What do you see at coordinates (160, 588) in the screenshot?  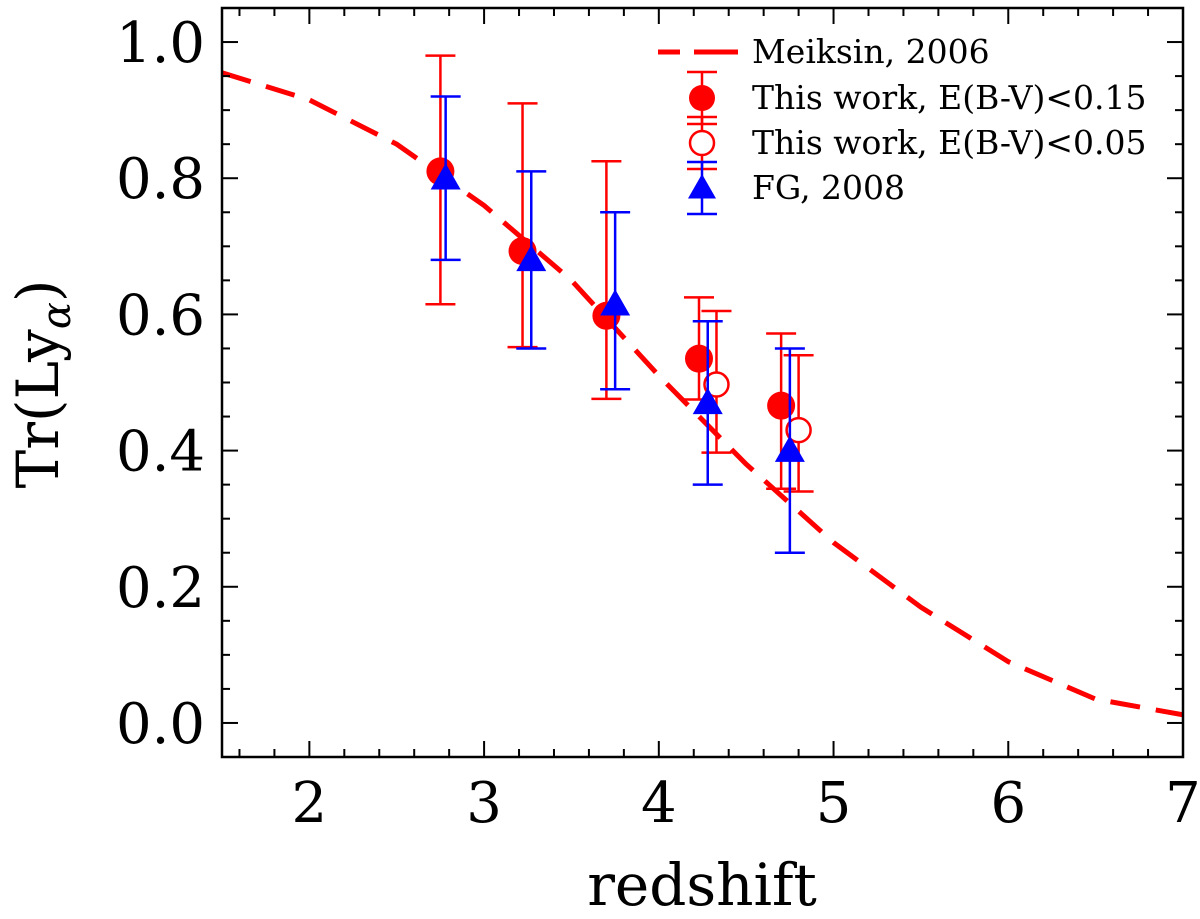 I see `y-tick-label: 0.2` at bounding box center [160, 588].